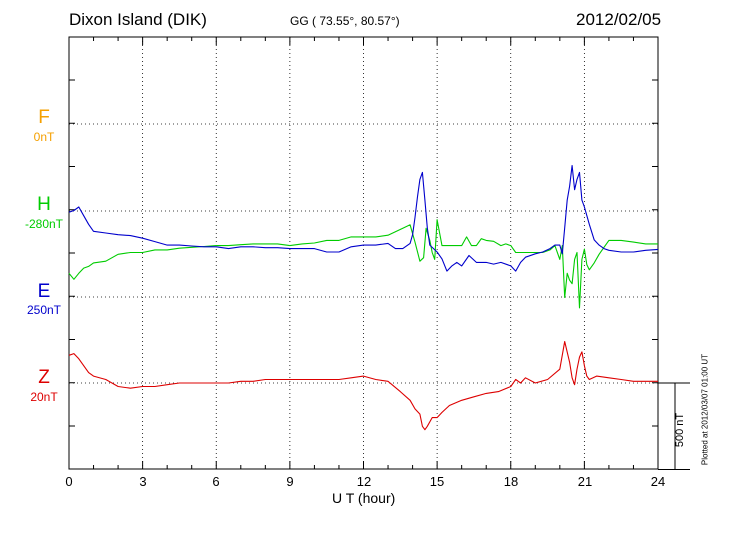 Image resolution: width=730 pixels, height=560 pixels. Describe the element at coordinates (44, 224) in the screenshot. I see `component-h-baseline: -280nT` at that location.